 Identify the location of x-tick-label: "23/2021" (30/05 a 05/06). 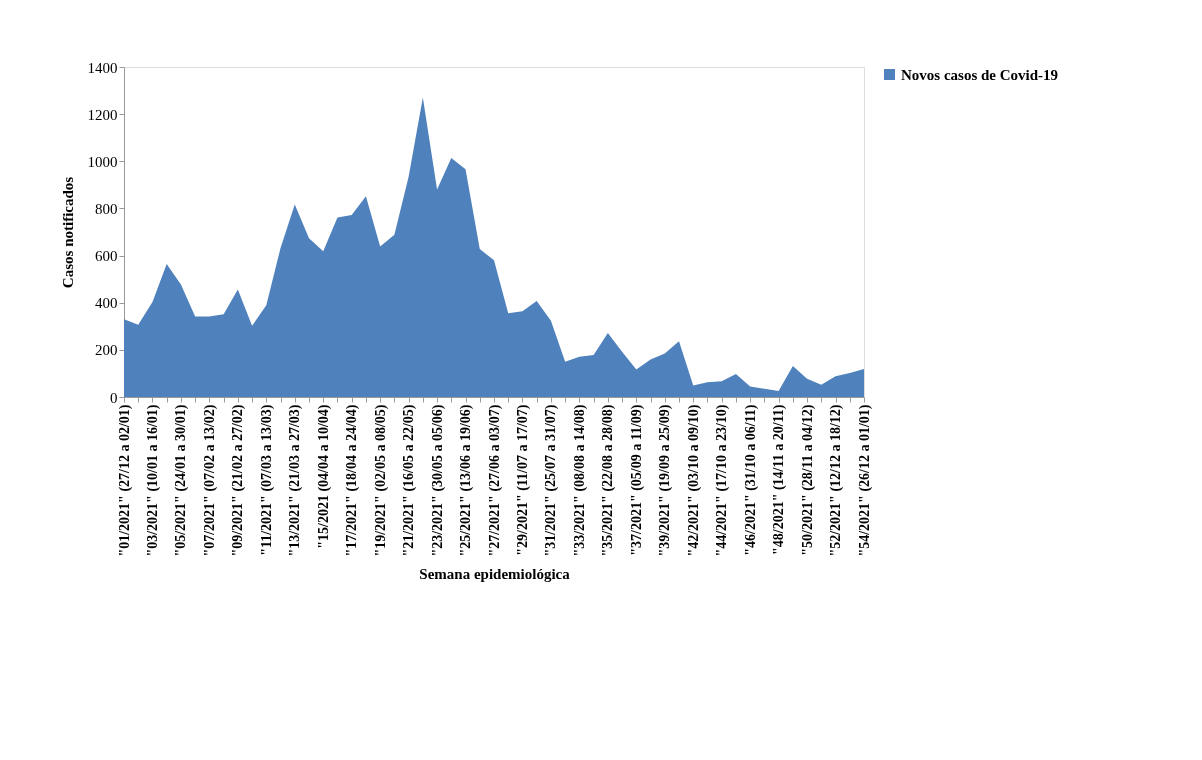
(437, 480).